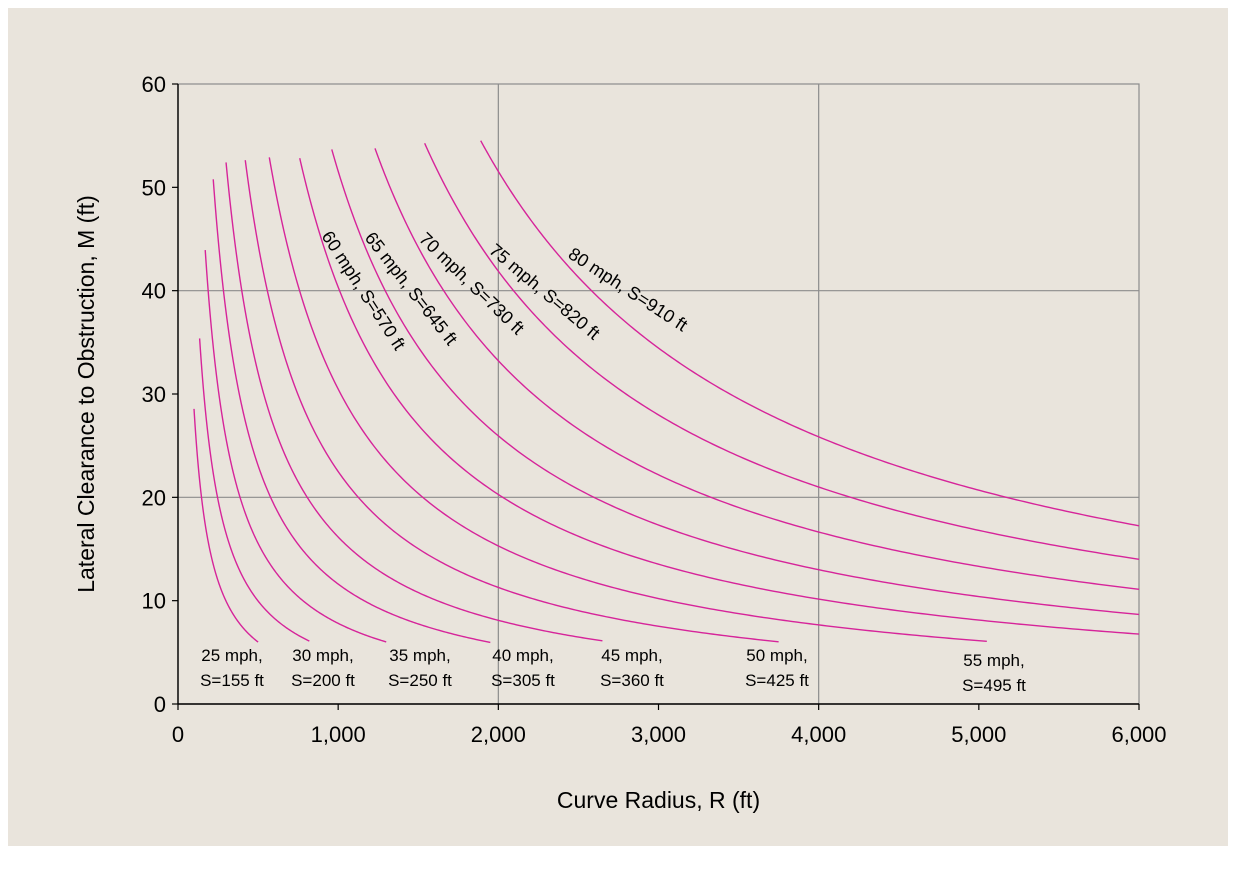 This screenshot has height=871, width=1235. I want to click on x-tick-label: 4,000, so click(818, 734).